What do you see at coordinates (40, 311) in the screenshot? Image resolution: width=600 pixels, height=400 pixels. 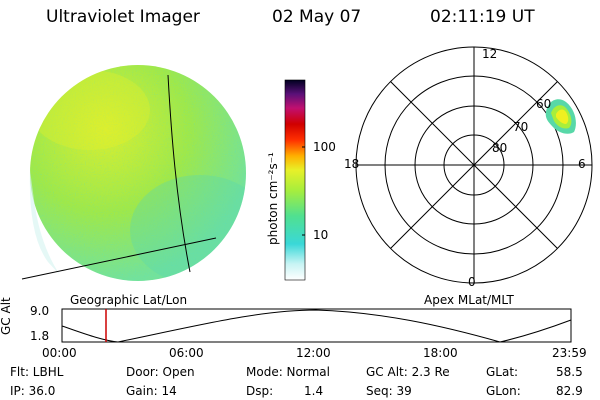 I see `altitude-tick-high: 9.0` at bounding box center [40, 311].